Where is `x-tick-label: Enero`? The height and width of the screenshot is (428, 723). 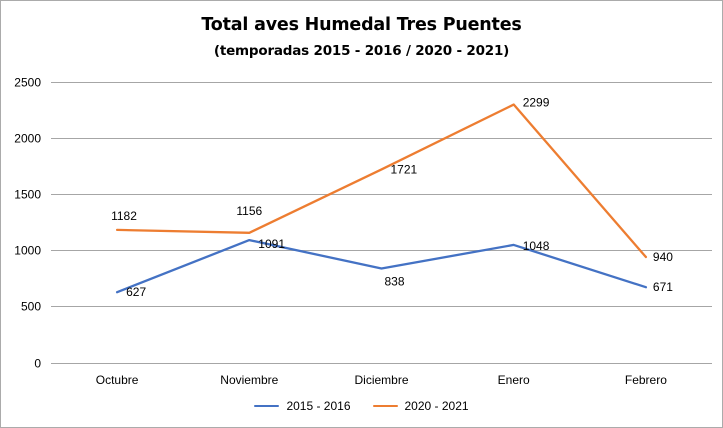 x-tick-label: Enero is located at coordinates (514, 380).